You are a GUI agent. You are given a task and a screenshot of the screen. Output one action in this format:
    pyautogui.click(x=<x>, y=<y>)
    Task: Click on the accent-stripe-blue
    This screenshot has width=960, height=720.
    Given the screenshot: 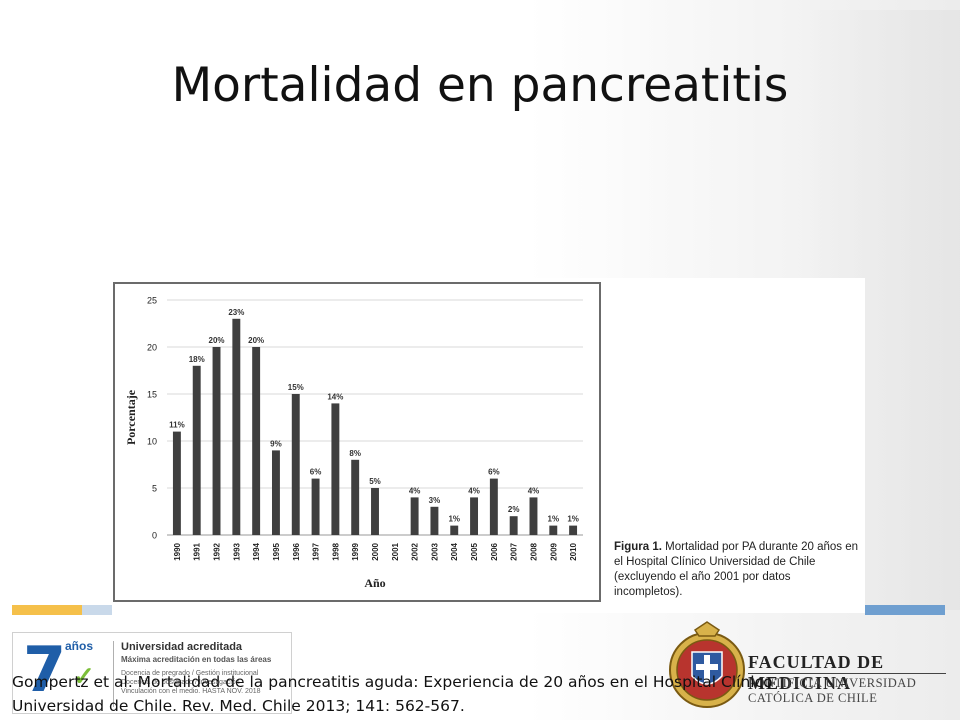 What is the action you would take?
    pyautogui.click(x=905, y=610)
    